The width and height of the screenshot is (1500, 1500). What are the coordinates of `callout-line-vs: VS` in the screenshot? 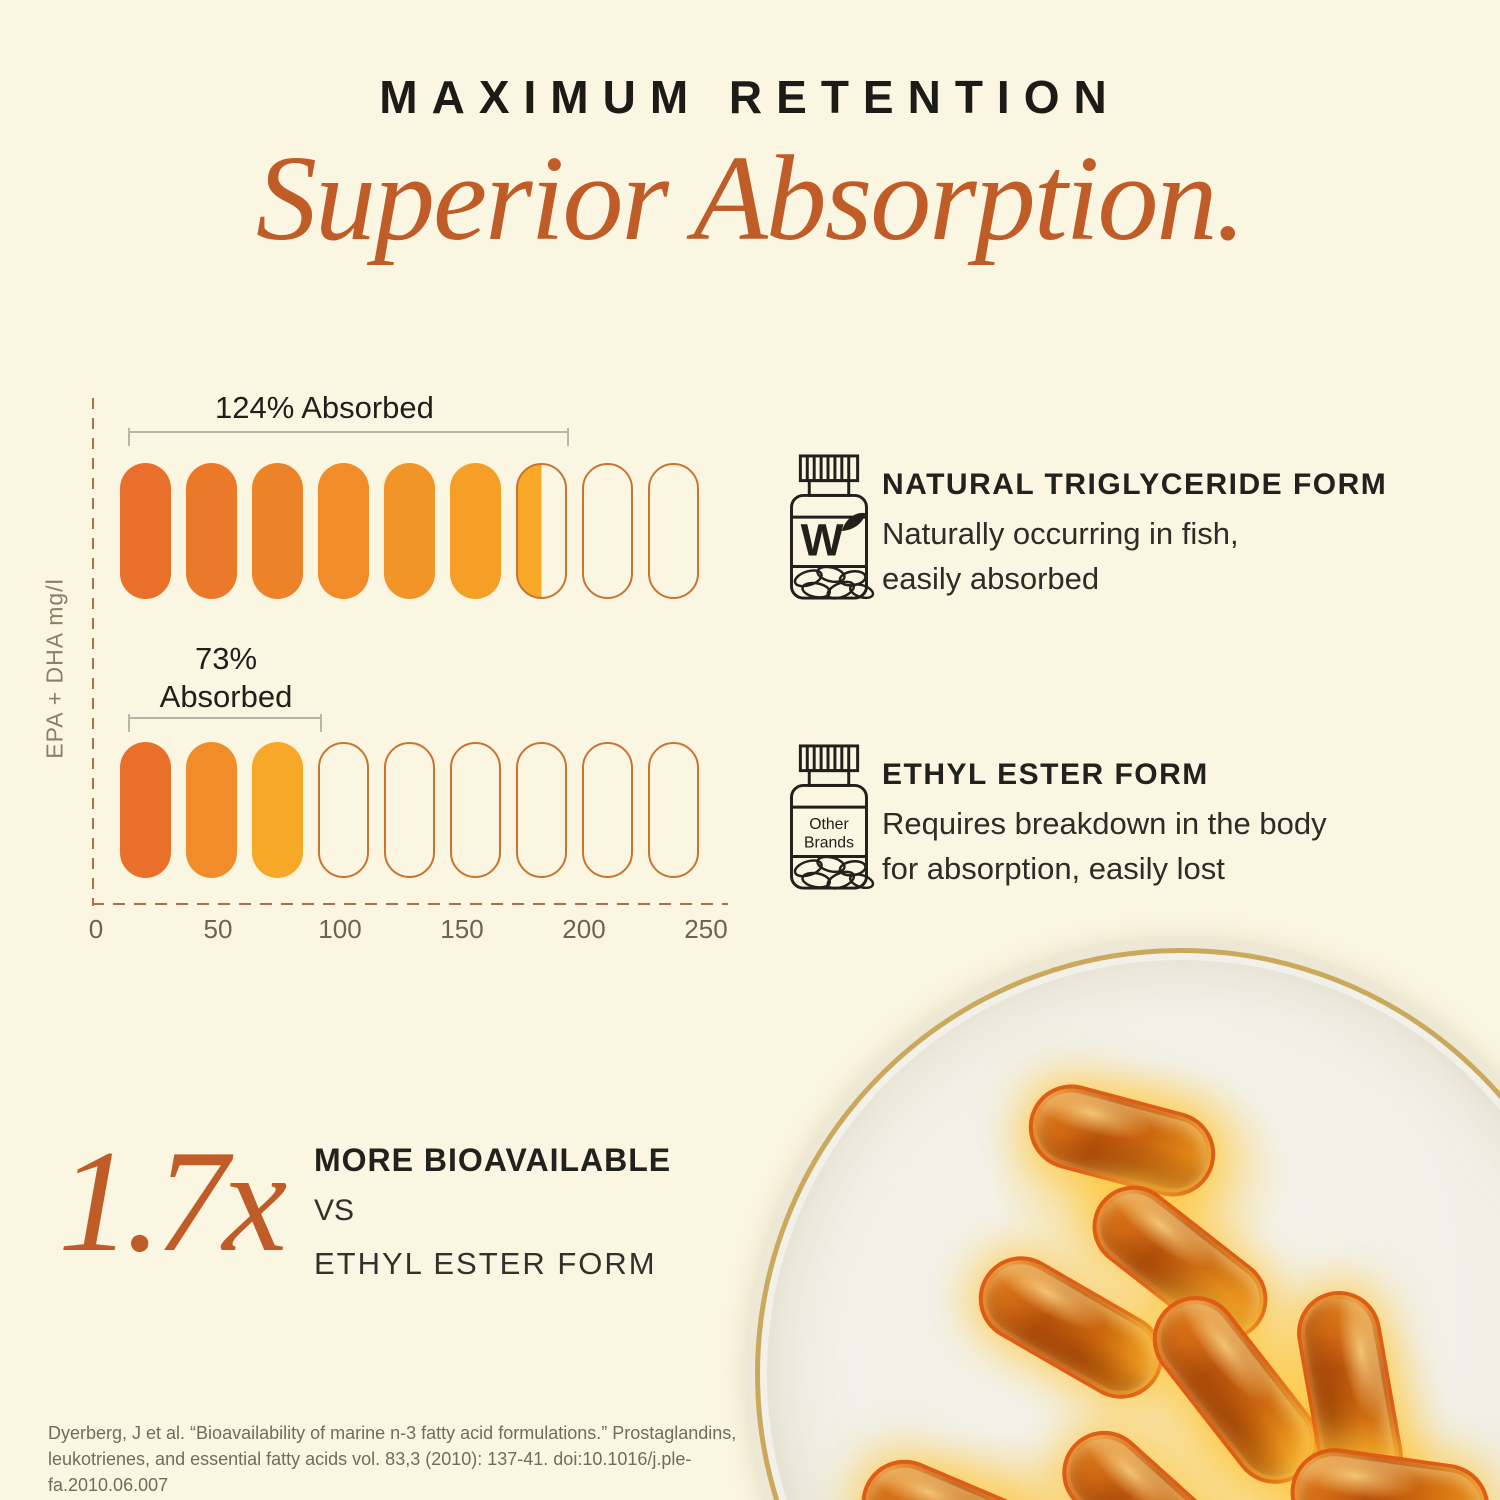 It's located at (334, 1210).